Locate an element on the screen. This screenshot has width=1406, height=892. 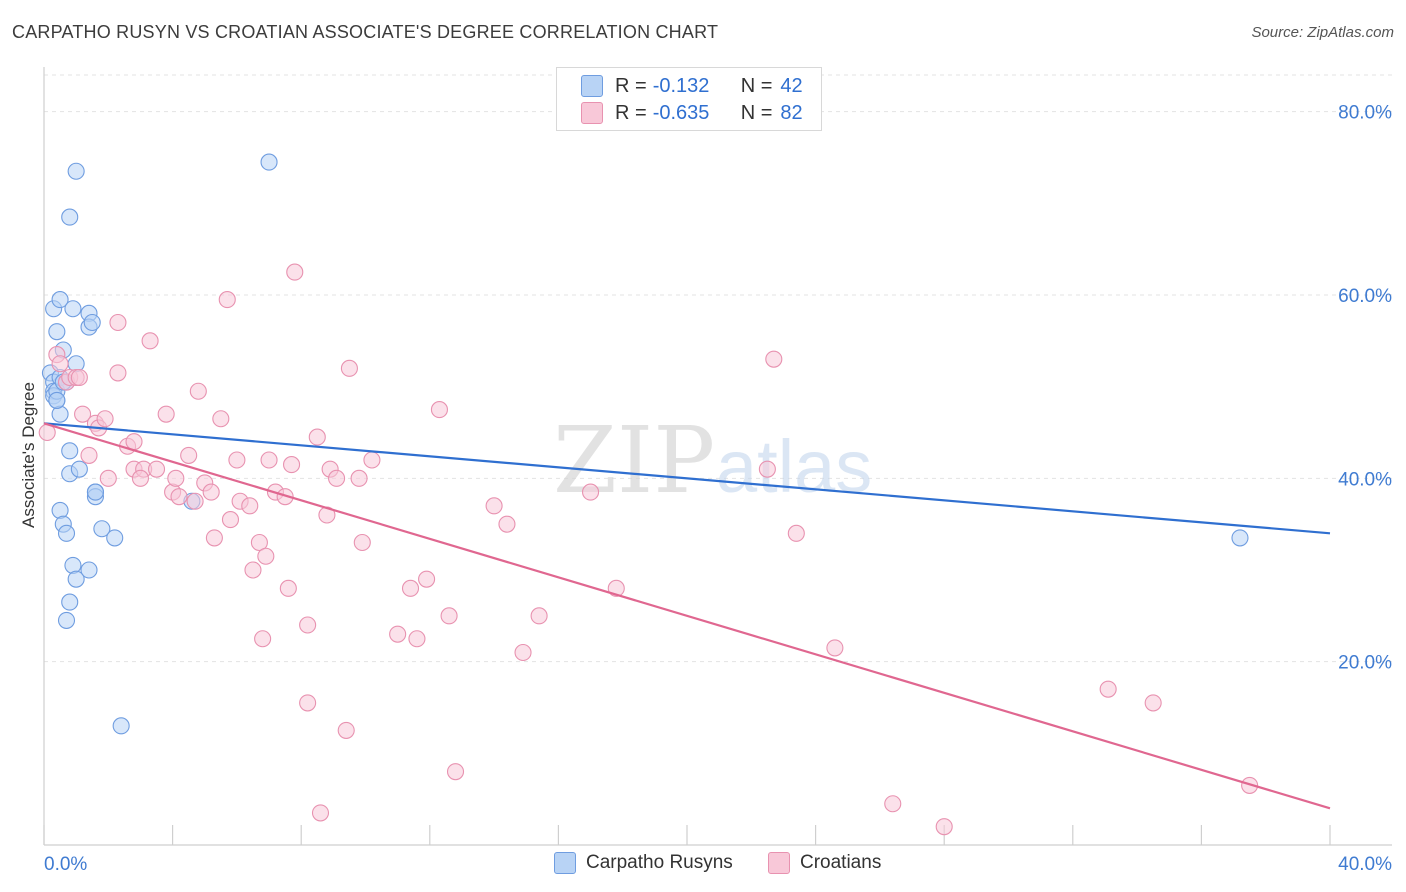
y-axis-label: Associate's Degree is located at coordinates (28, 455).